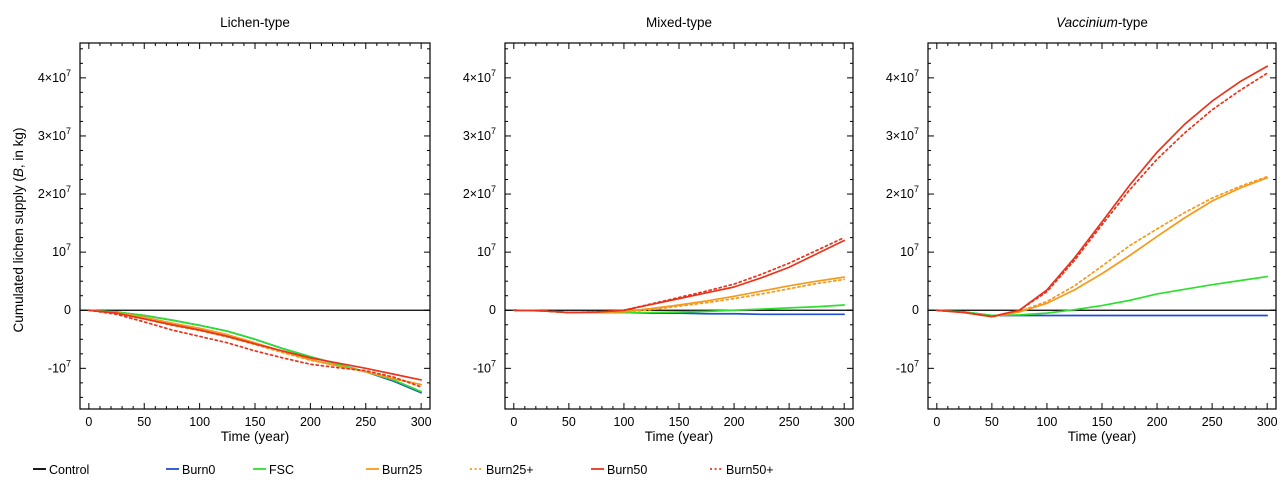 This screenshot has width=1282, height=482. I want to click on legend-label: Burn25, so click(402, 470).